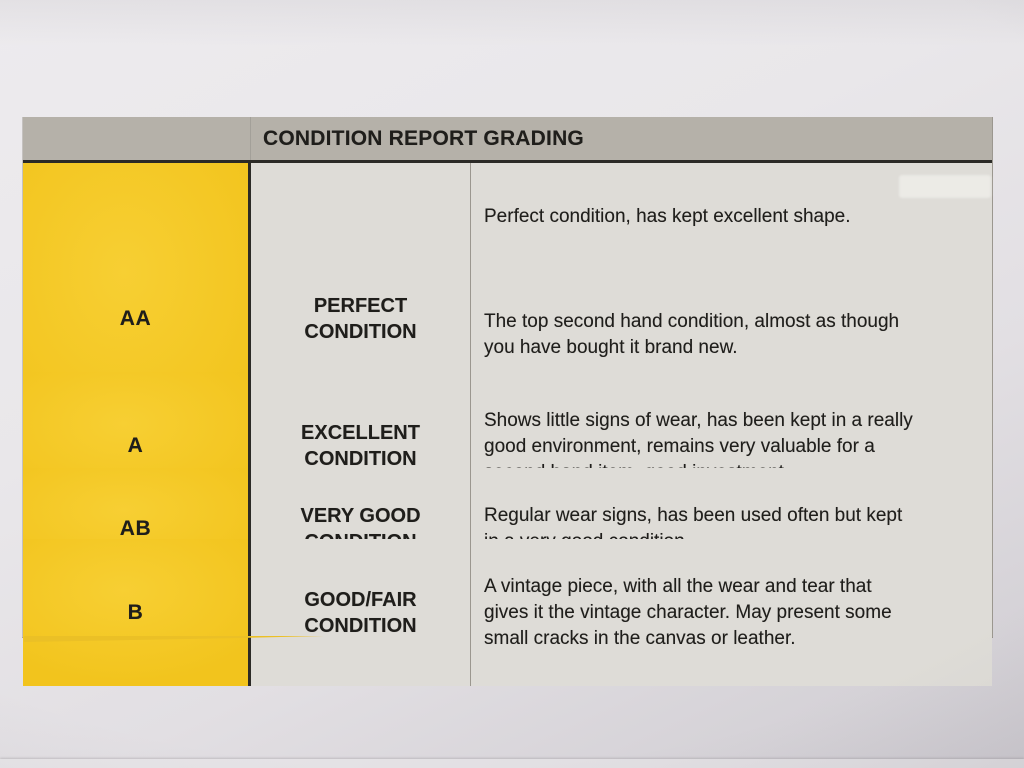  I want to click on condition-cell-b: GOOD/FAIR CONDITION, so click(361, 612).